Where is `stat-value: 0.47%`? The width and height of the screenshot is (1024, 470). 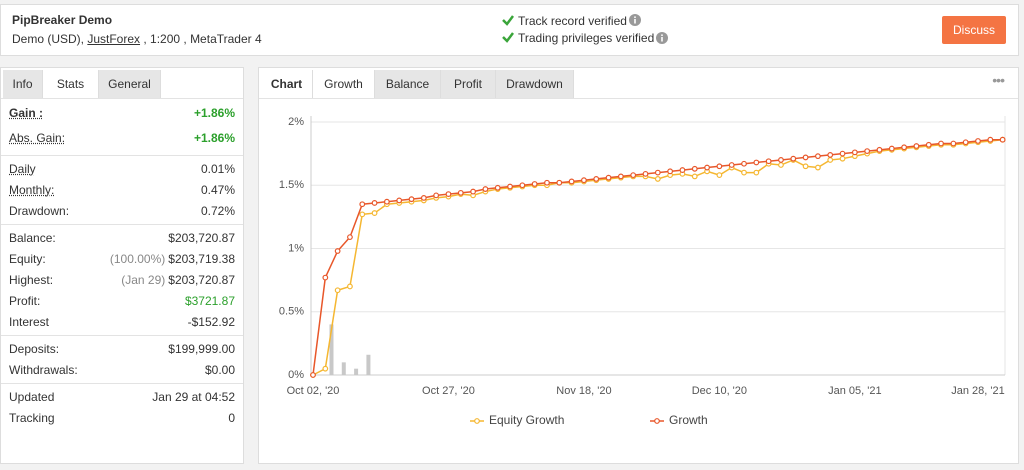 stat-value: 0.47% is located at coordinates (218, 190).